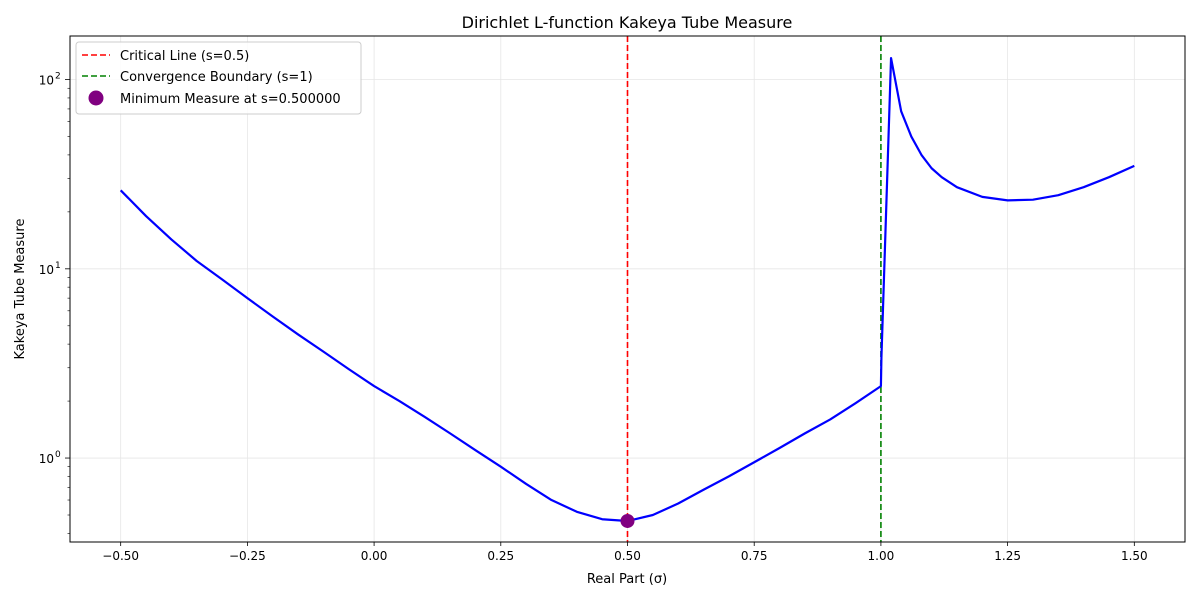 Image resolution: width=1200 pixels, height=600 pixels. Describe the element at coordinates (96, 98) in the screenshot. I see `legend-swatch-minimum-marker` at that location.